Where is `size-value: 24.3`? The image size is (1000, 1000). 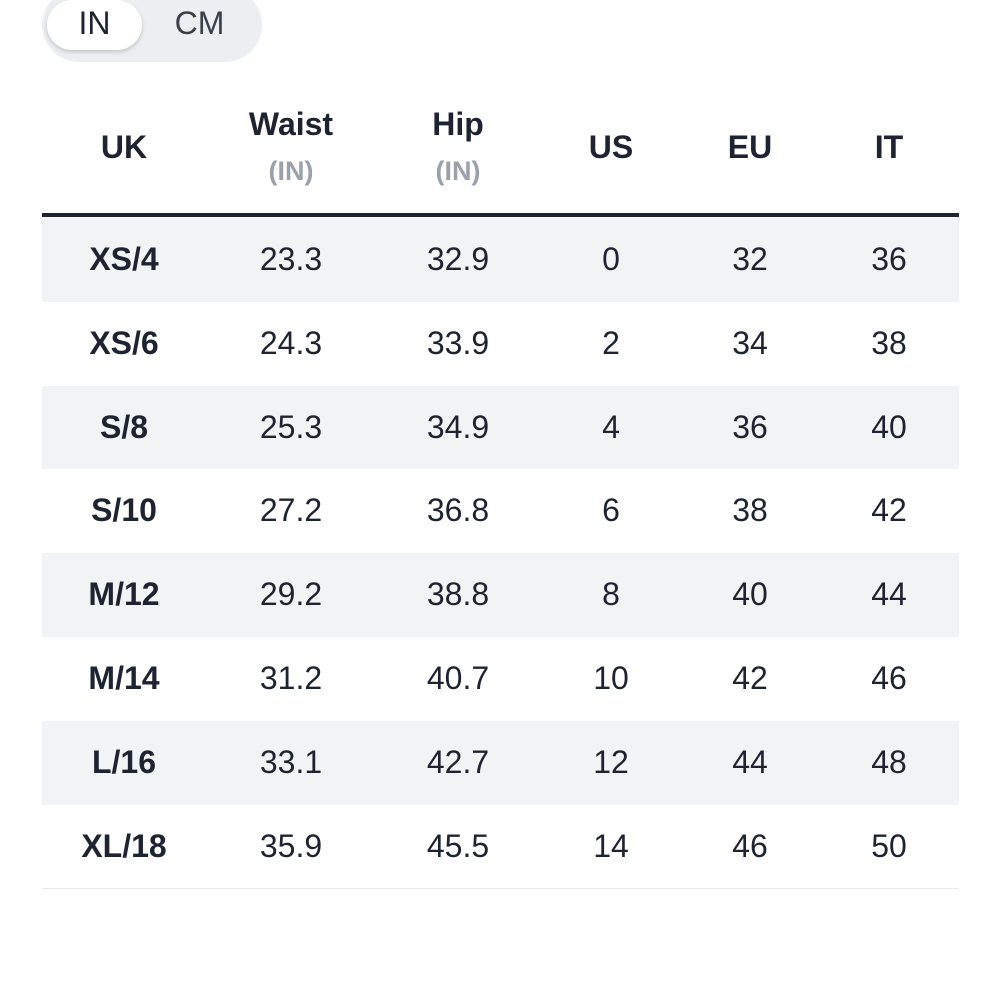
size-value: 24.3 is located at coordinates (291, 342).